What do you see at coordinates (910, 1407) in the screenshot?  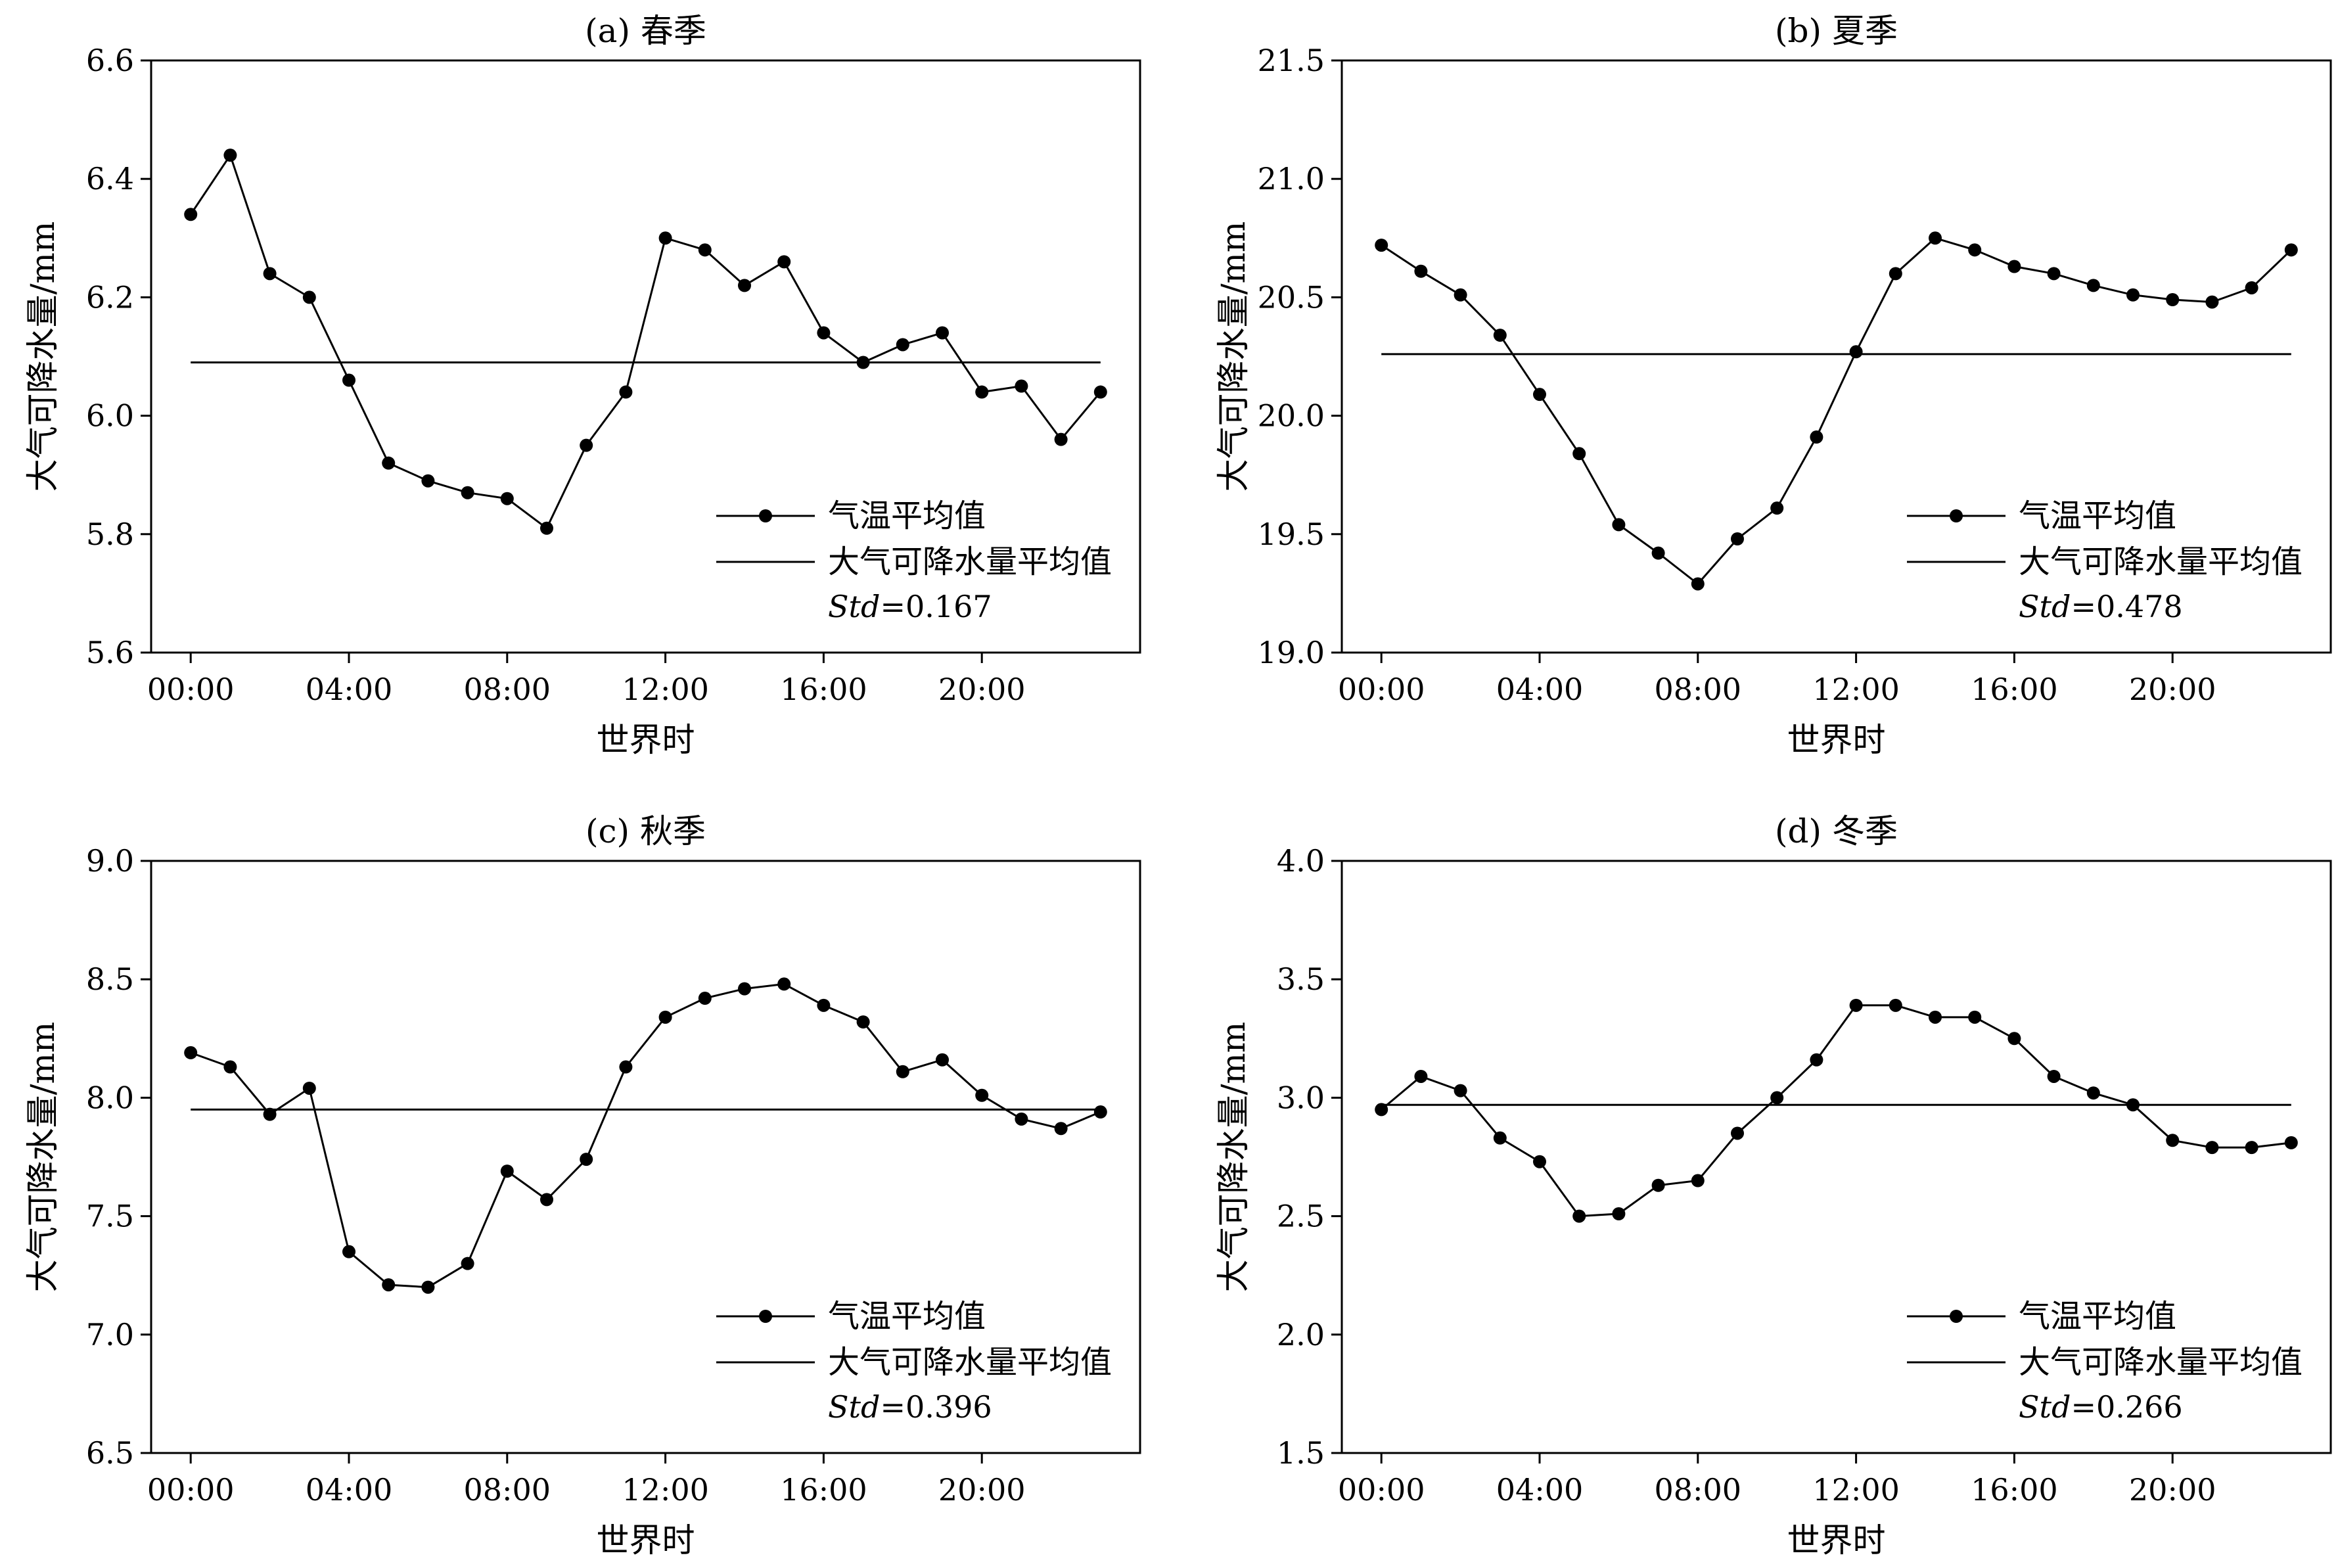 I see `std-annotation: Std=0.396` at bounding box center [910, 1407].